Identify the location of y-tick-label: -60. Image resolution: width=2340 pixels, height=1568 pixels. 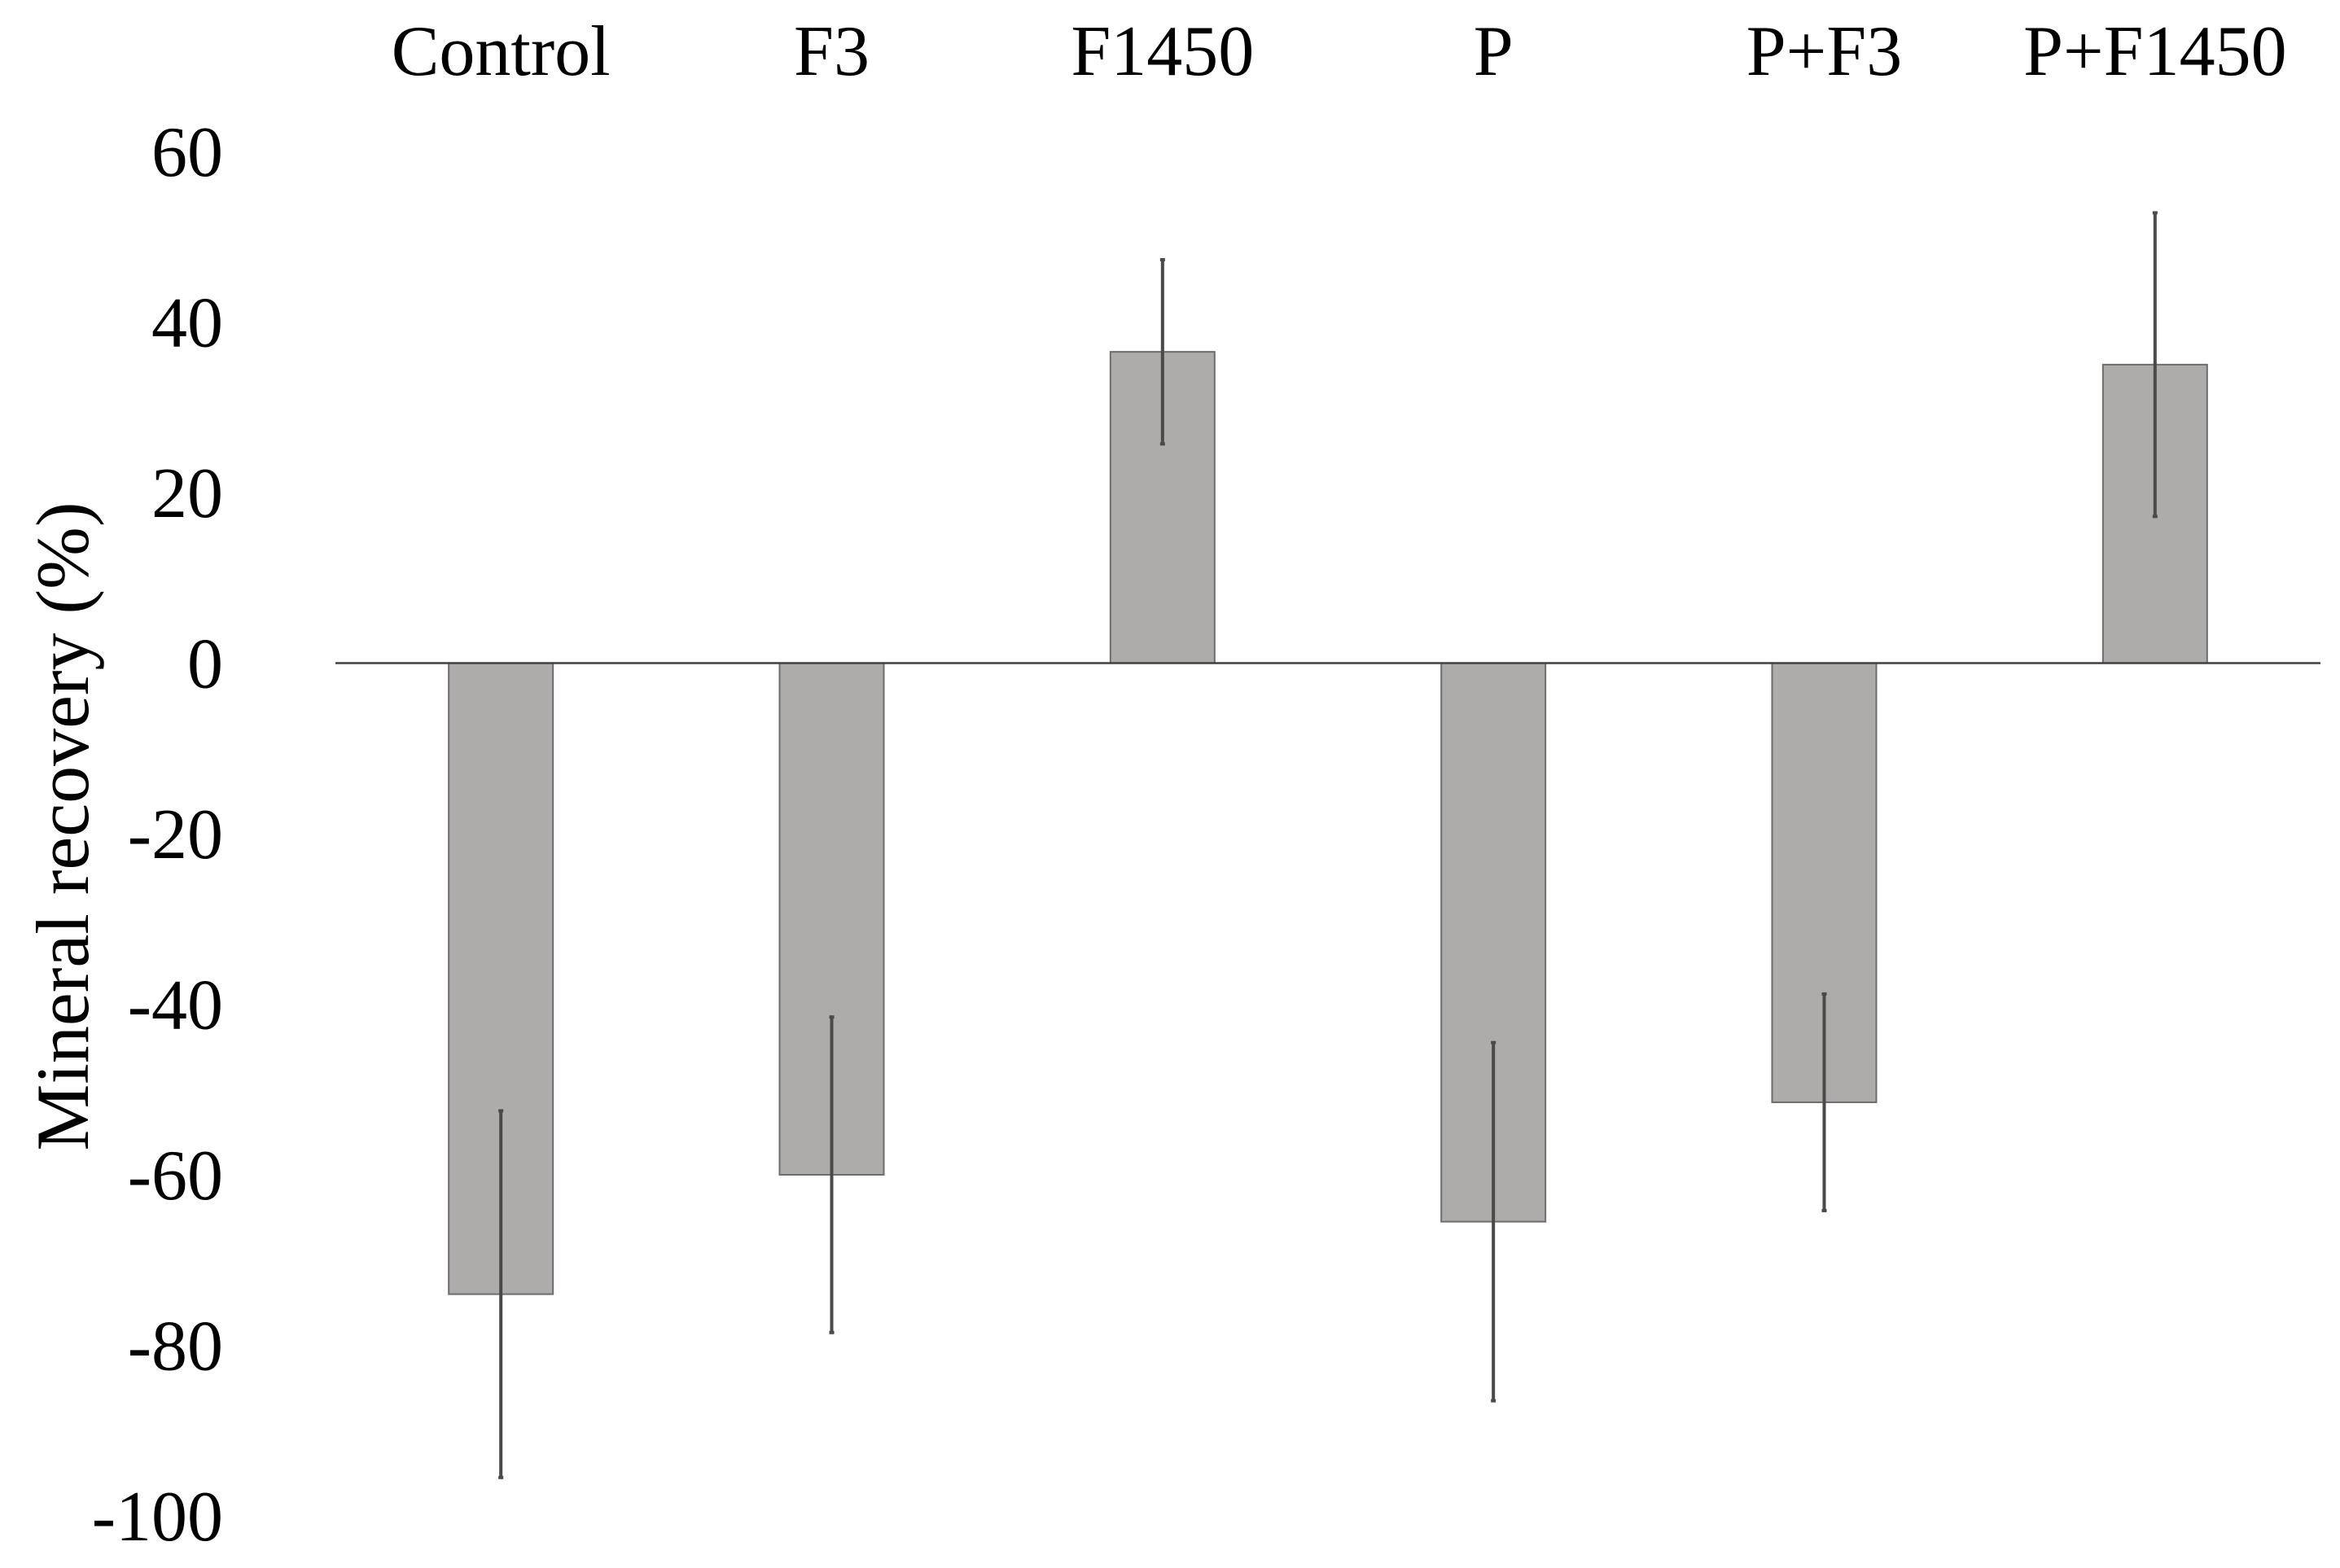
(176, 1176).